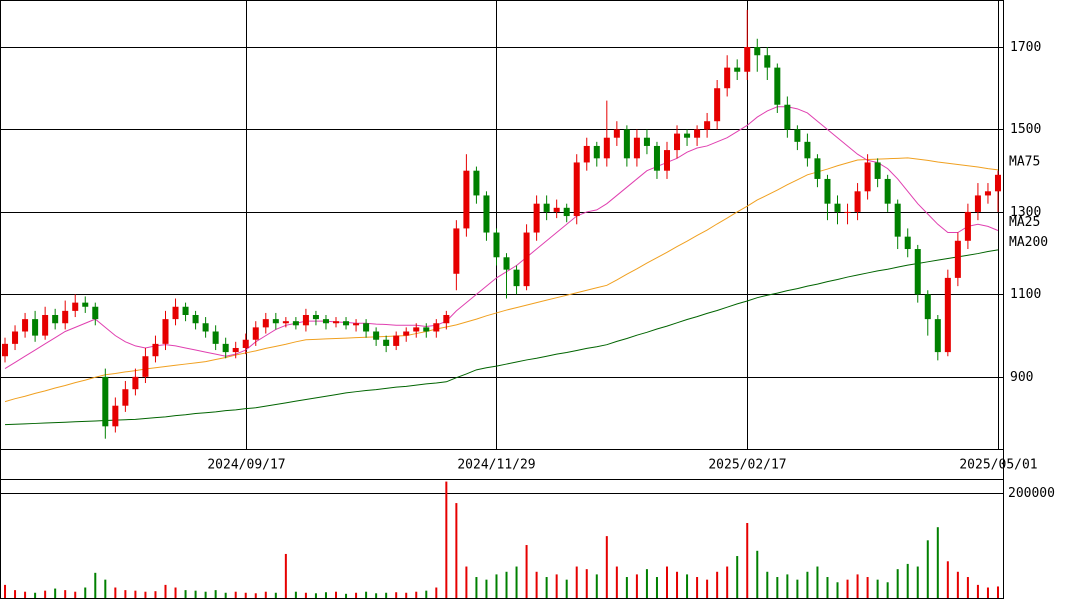  Describe the element at coordinates (1031, 493) in the screenshot. I see `volume-tick-label: 200000` at that location.